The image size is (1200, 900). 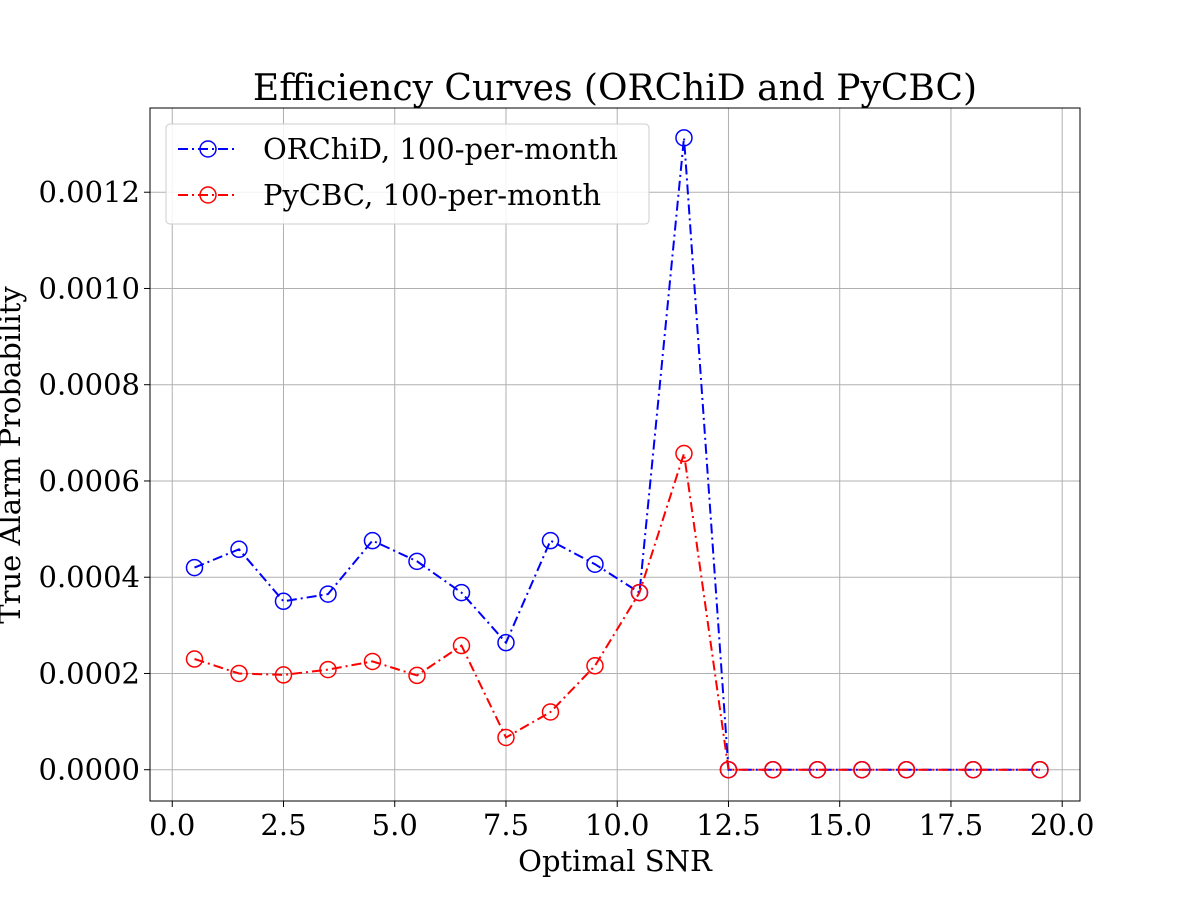 I want to click on x-tick-label: 15.0, so click(x=839, y=825).